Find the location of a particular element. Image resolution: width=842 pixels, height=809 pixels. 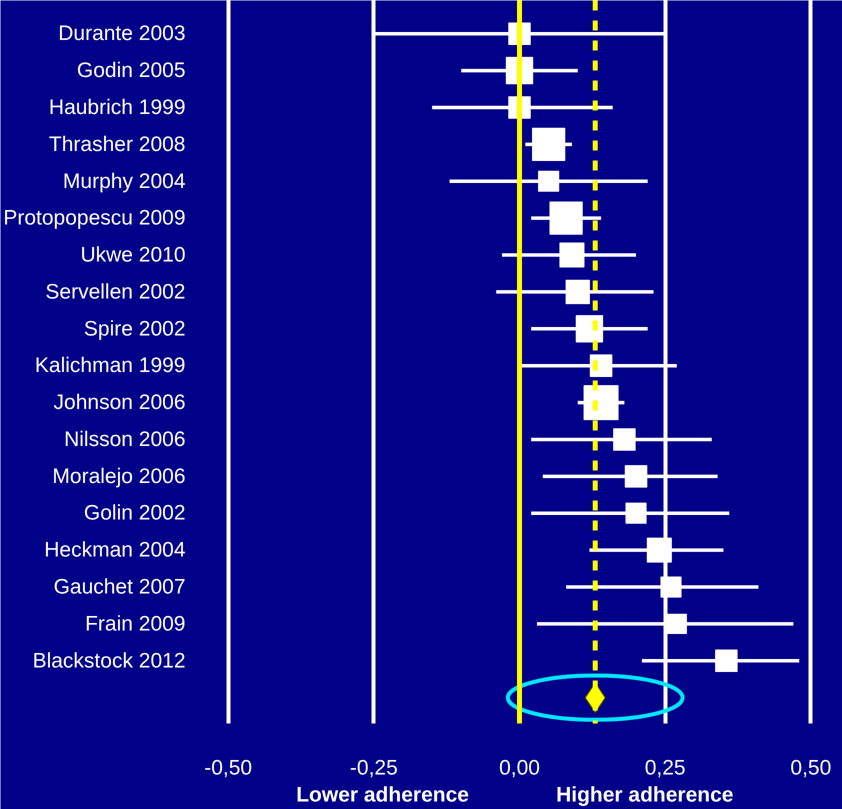

x-tick-label: 0,25 is located at coordinates (665, 768).